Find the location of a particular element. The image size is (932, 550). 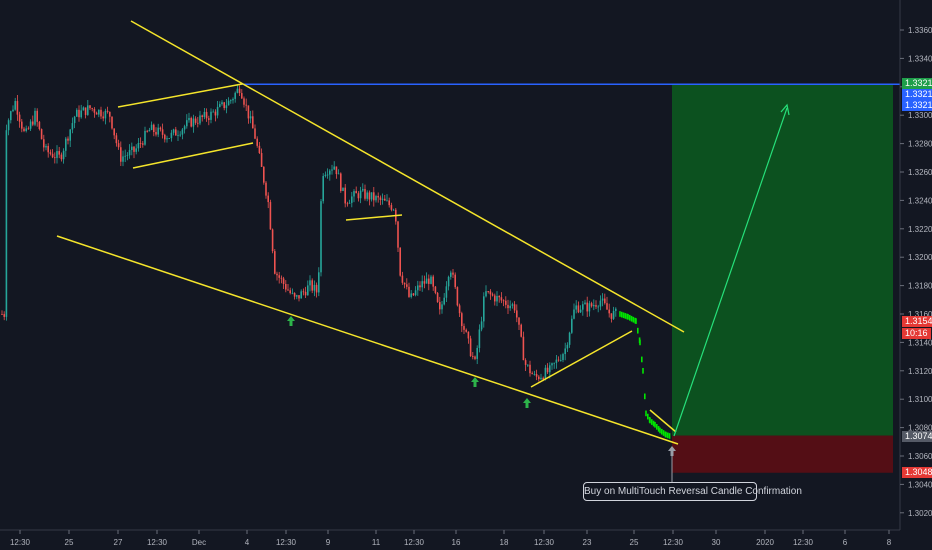

flag-support-line is located at coordinates (374, 217).